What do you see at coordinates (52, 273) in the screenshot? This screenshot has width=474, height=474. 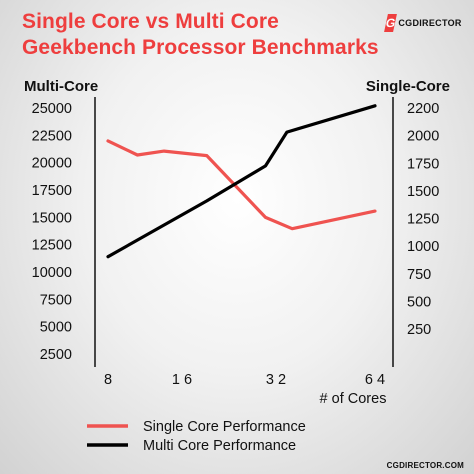 I see `y-tick-left-label: 10000` at bounding box center [52, 273].